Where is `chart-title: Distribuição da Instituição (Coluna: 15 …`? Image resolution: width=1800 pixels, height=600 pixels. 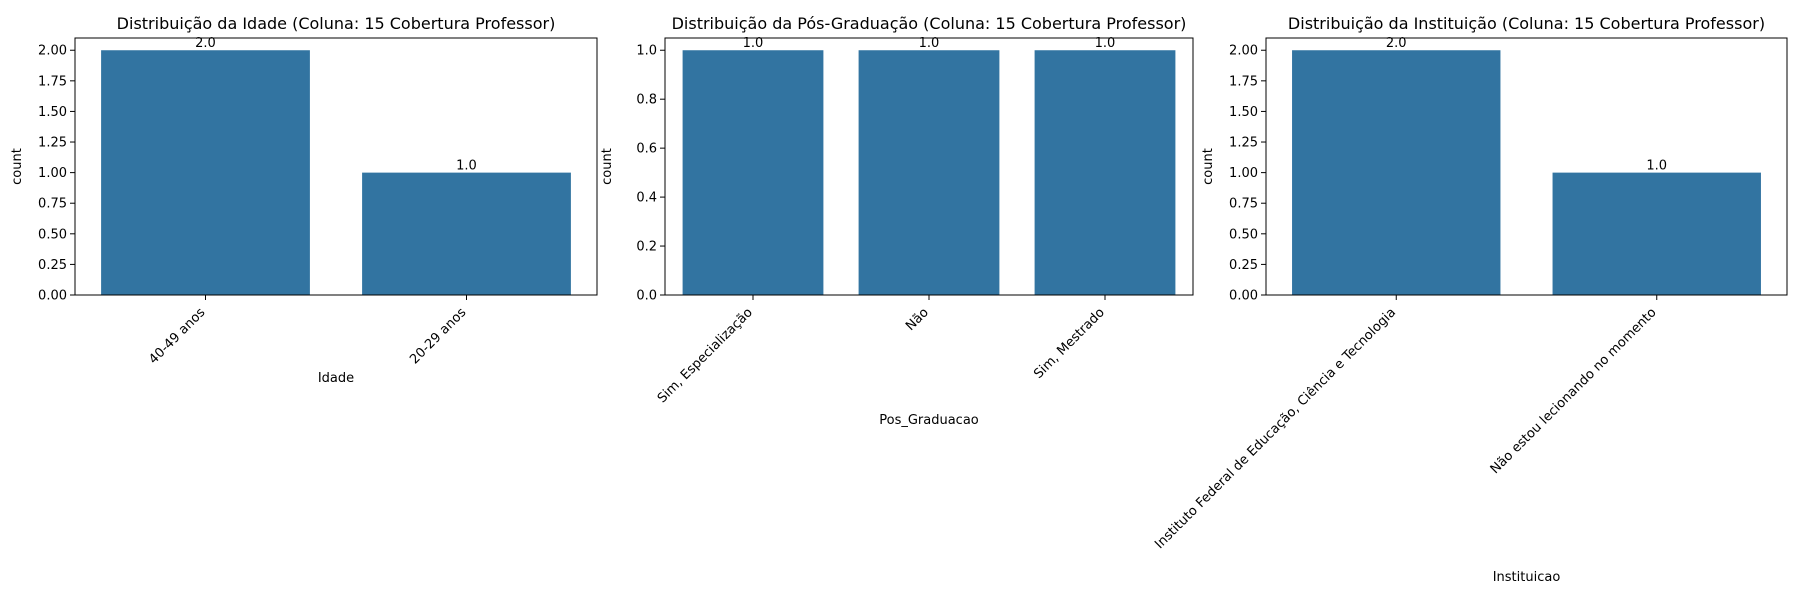 chart-title: Distribuição da Instituição (Coluna: 15 … is located at coordinates (1526, 23).